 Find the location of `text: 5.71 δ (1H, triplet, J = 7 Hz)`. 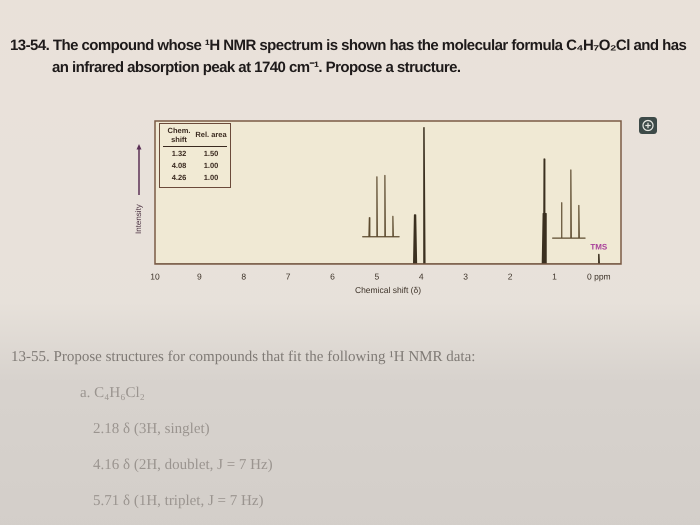

text: 5.71 δ (1H, triplet, J = 7 Hz) is located at coordinates (178, 501).